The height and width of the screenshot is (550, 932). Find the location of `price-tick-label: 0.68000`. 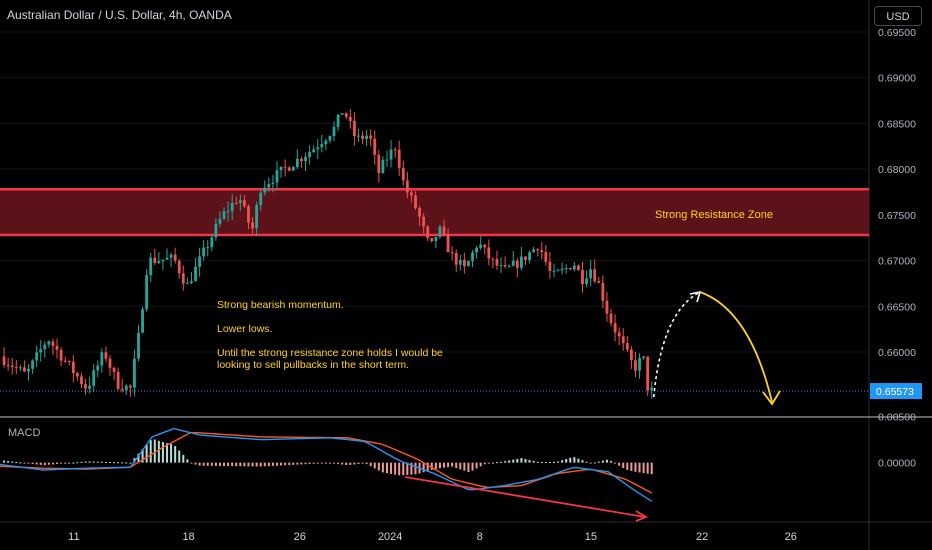

price-tick-label: 0.68000 is located at coordinates (897, 170).